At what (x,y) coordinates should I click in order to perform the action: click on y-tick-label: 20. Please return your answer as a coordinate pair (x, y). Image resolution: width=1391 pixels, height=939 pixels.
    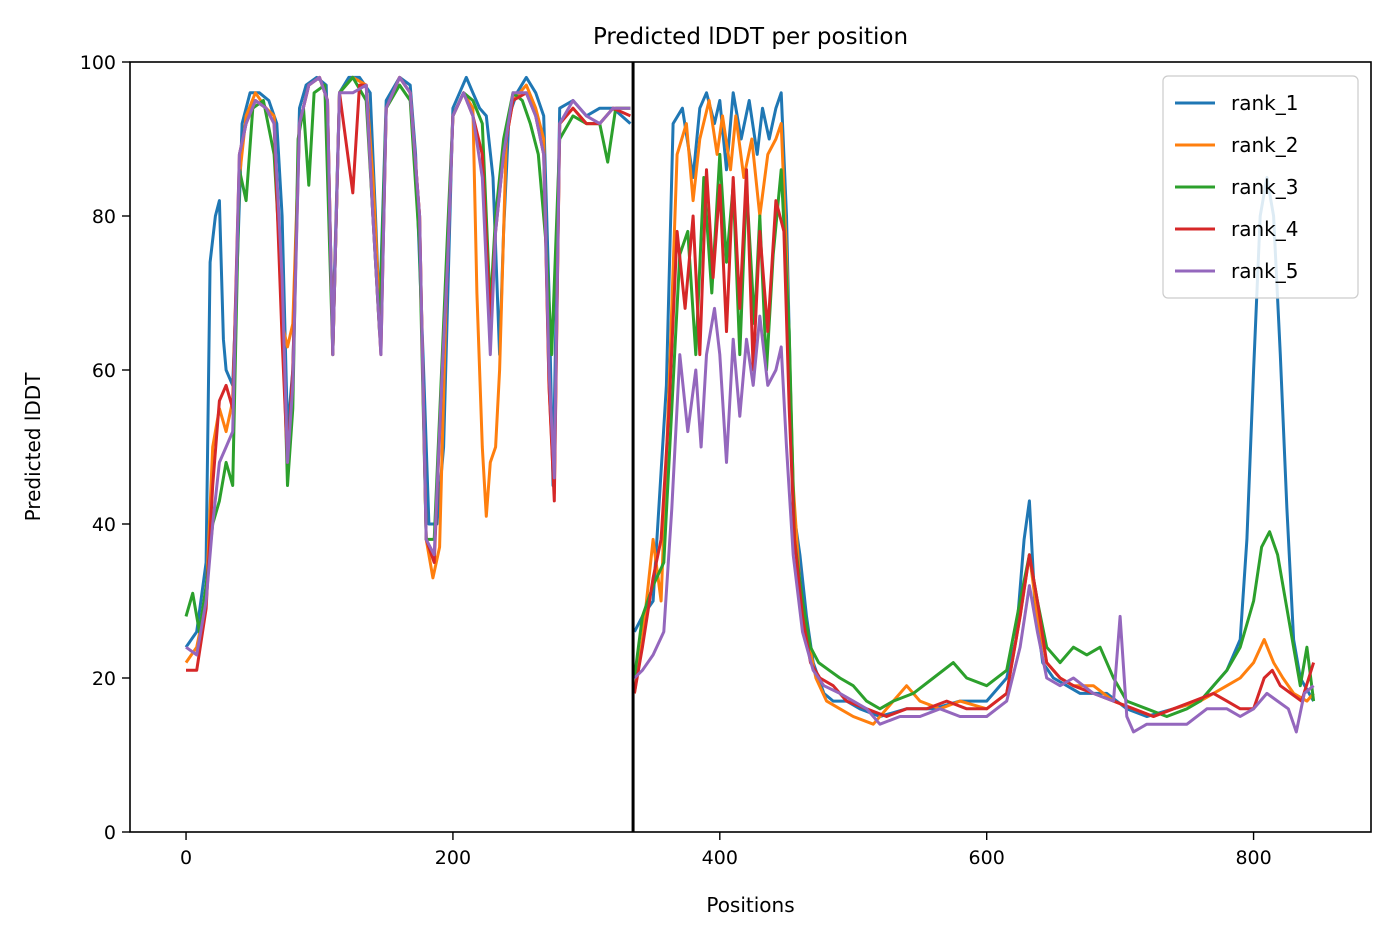
    Looking at the image, I should click on (104, 679).